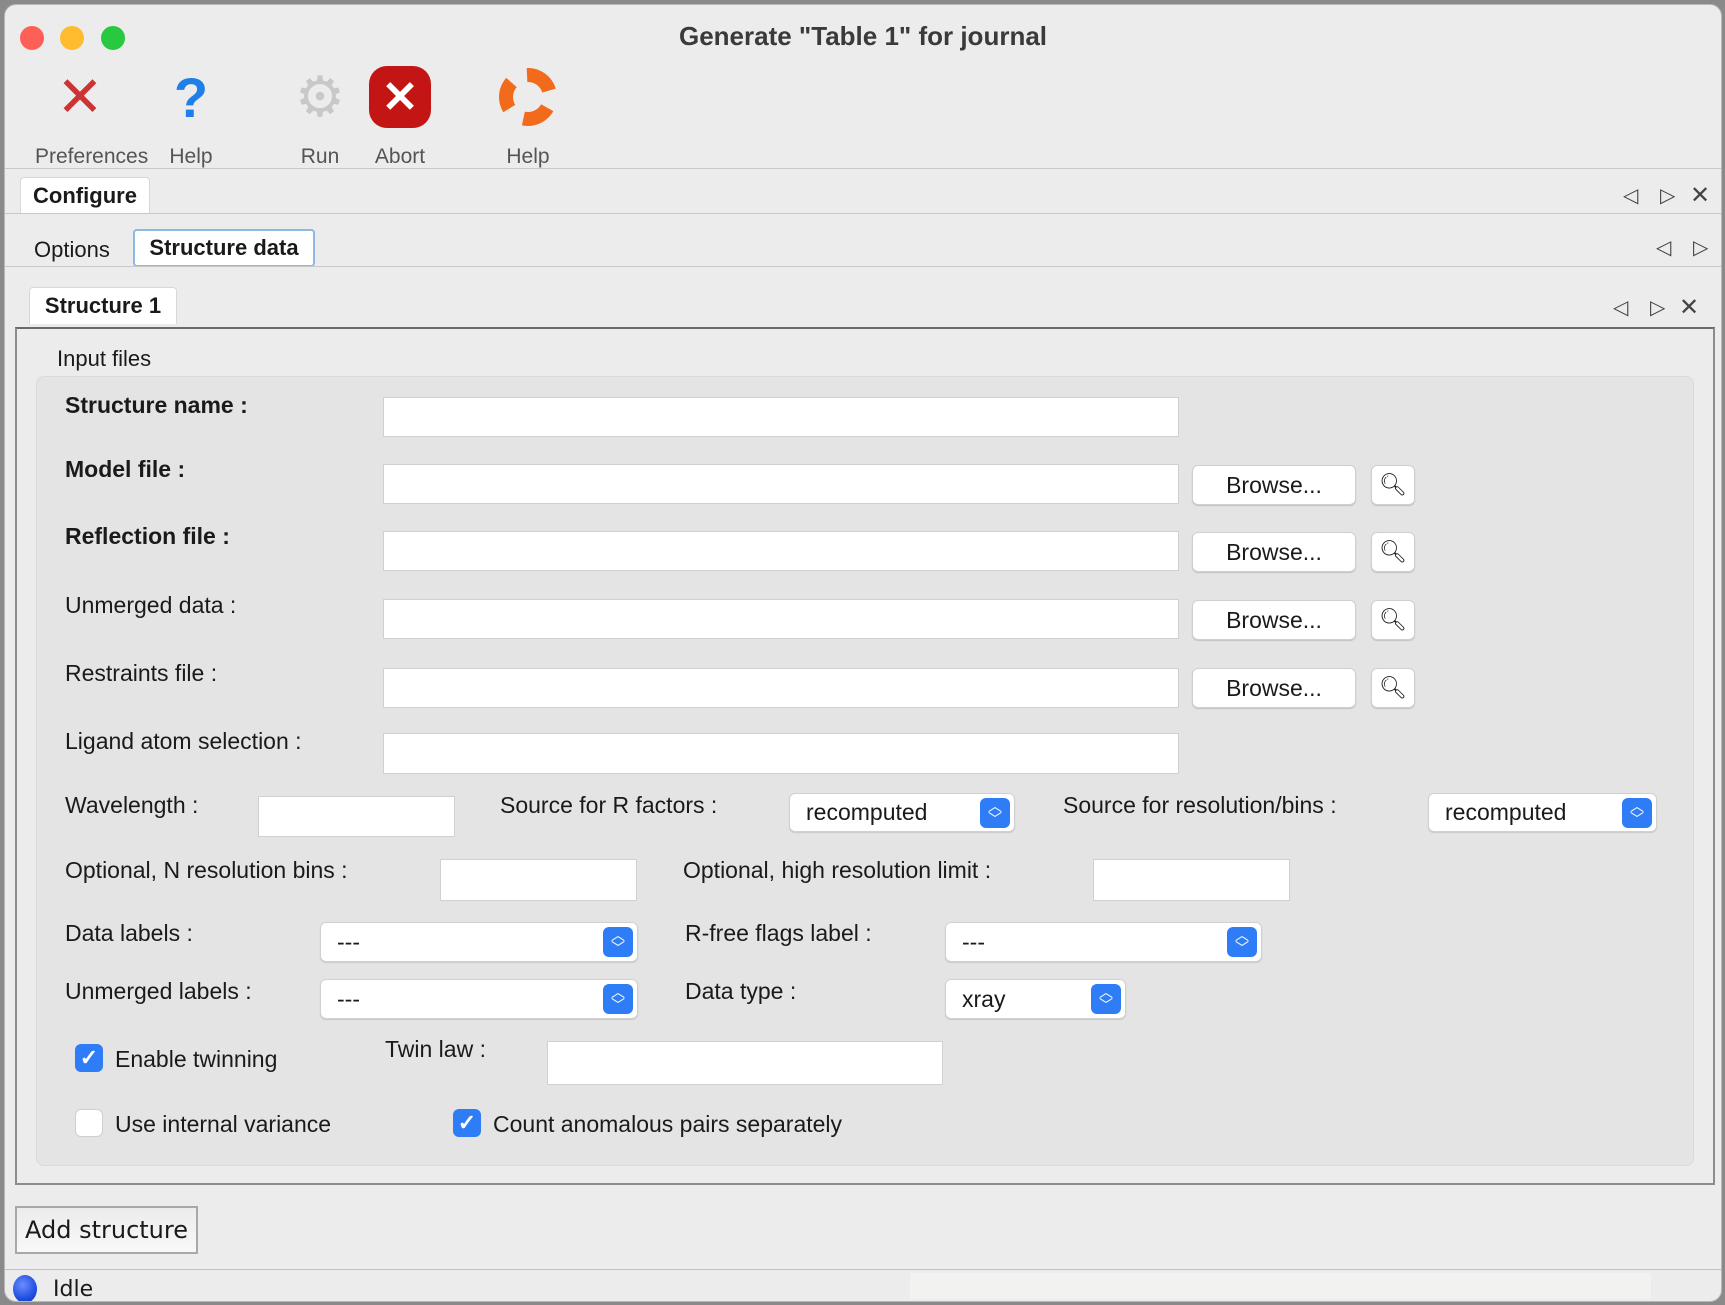 This screenshot has height=1305, width=1725. Describe the element at coordinates (400, 156) in the screenshot. I see `toolbar-label: Abort` at that location.